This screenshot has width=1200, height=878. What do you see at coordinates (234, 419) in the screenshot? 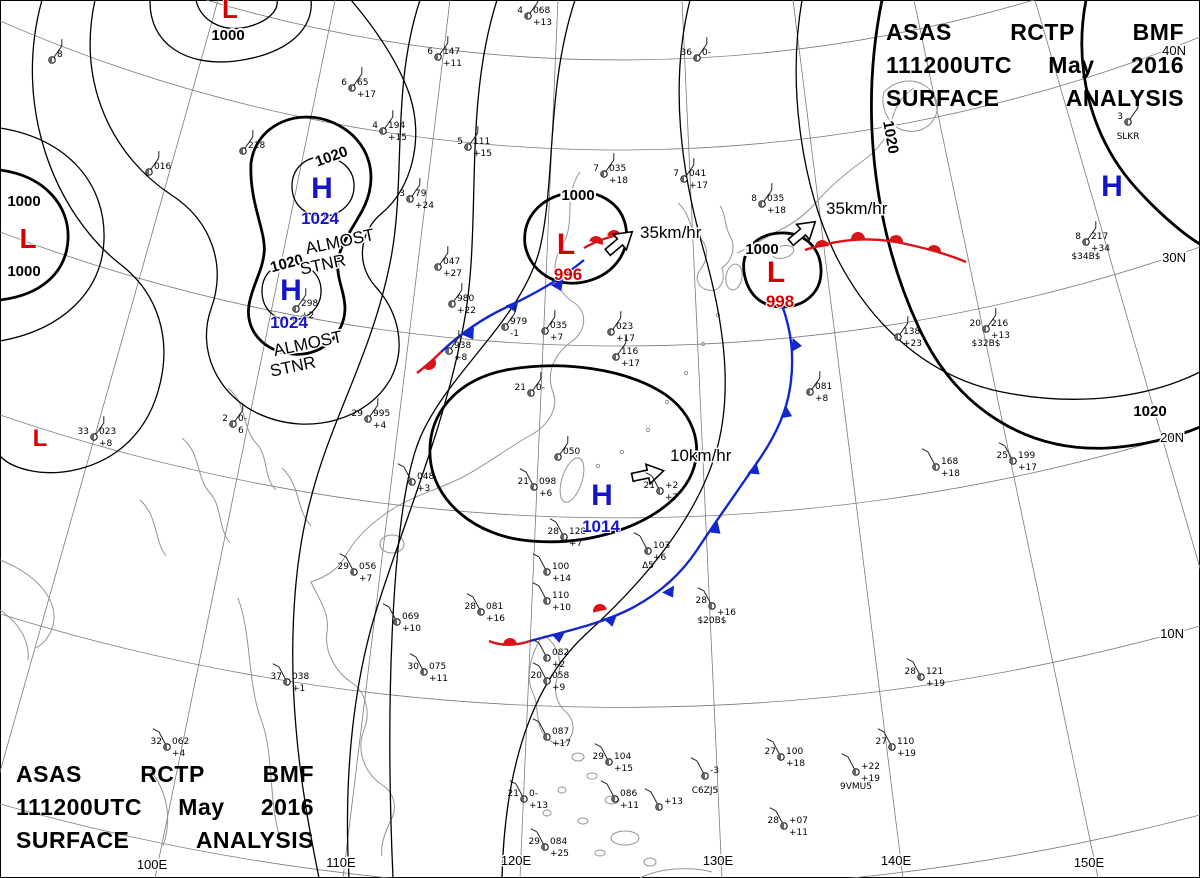
I see `station-plot: 2 0- 6` at bounding box center [234, 419].